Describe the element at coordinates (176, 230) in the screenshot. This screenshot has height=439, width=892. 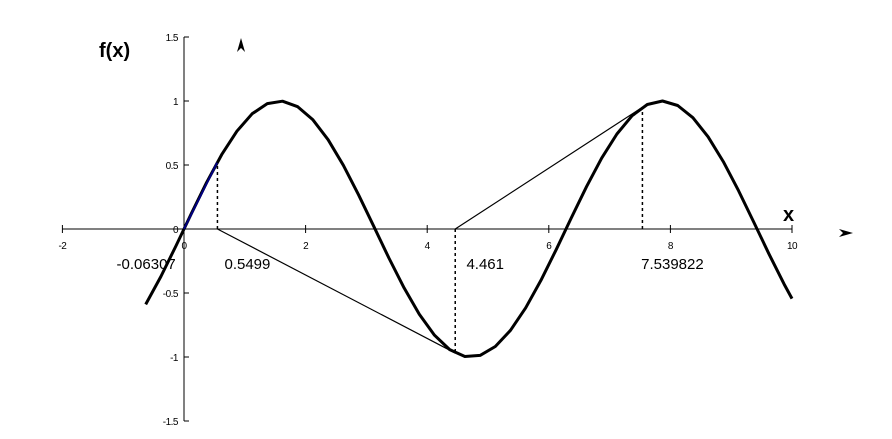
I see `y-tick-label: 0` at that location.